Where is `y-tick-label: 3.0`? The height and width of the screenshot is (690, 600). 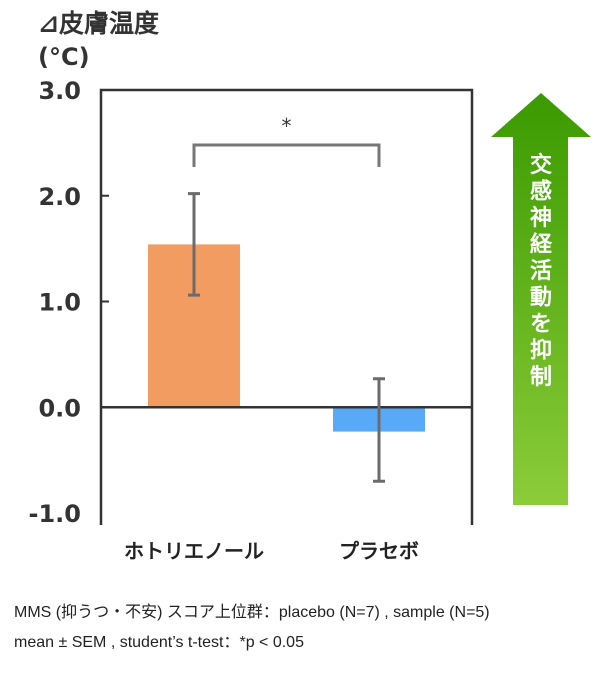
y-tick-label: 3.0 is located at coordinates (59, 91).